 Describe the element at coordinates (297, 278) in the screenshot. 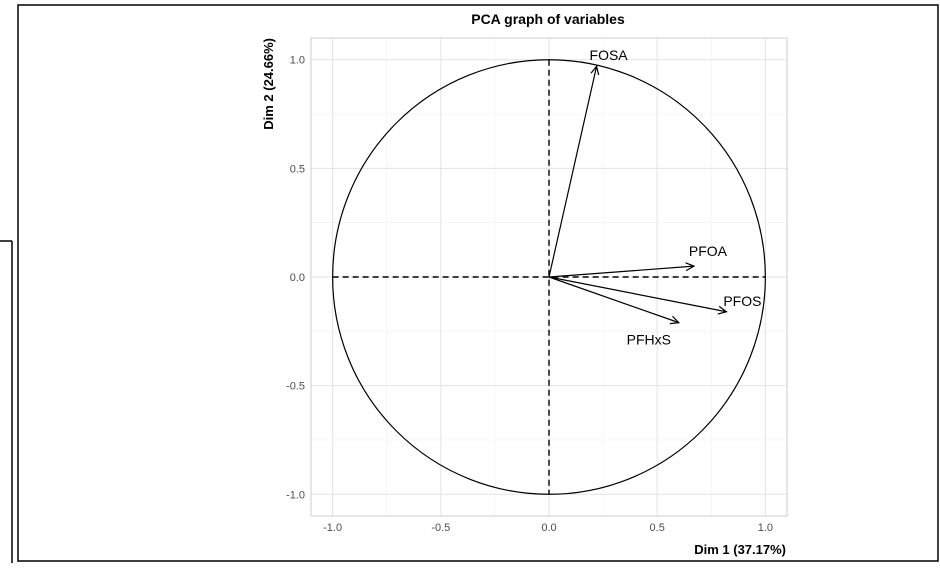

I see `y-tick-label: 0.0` at that location.